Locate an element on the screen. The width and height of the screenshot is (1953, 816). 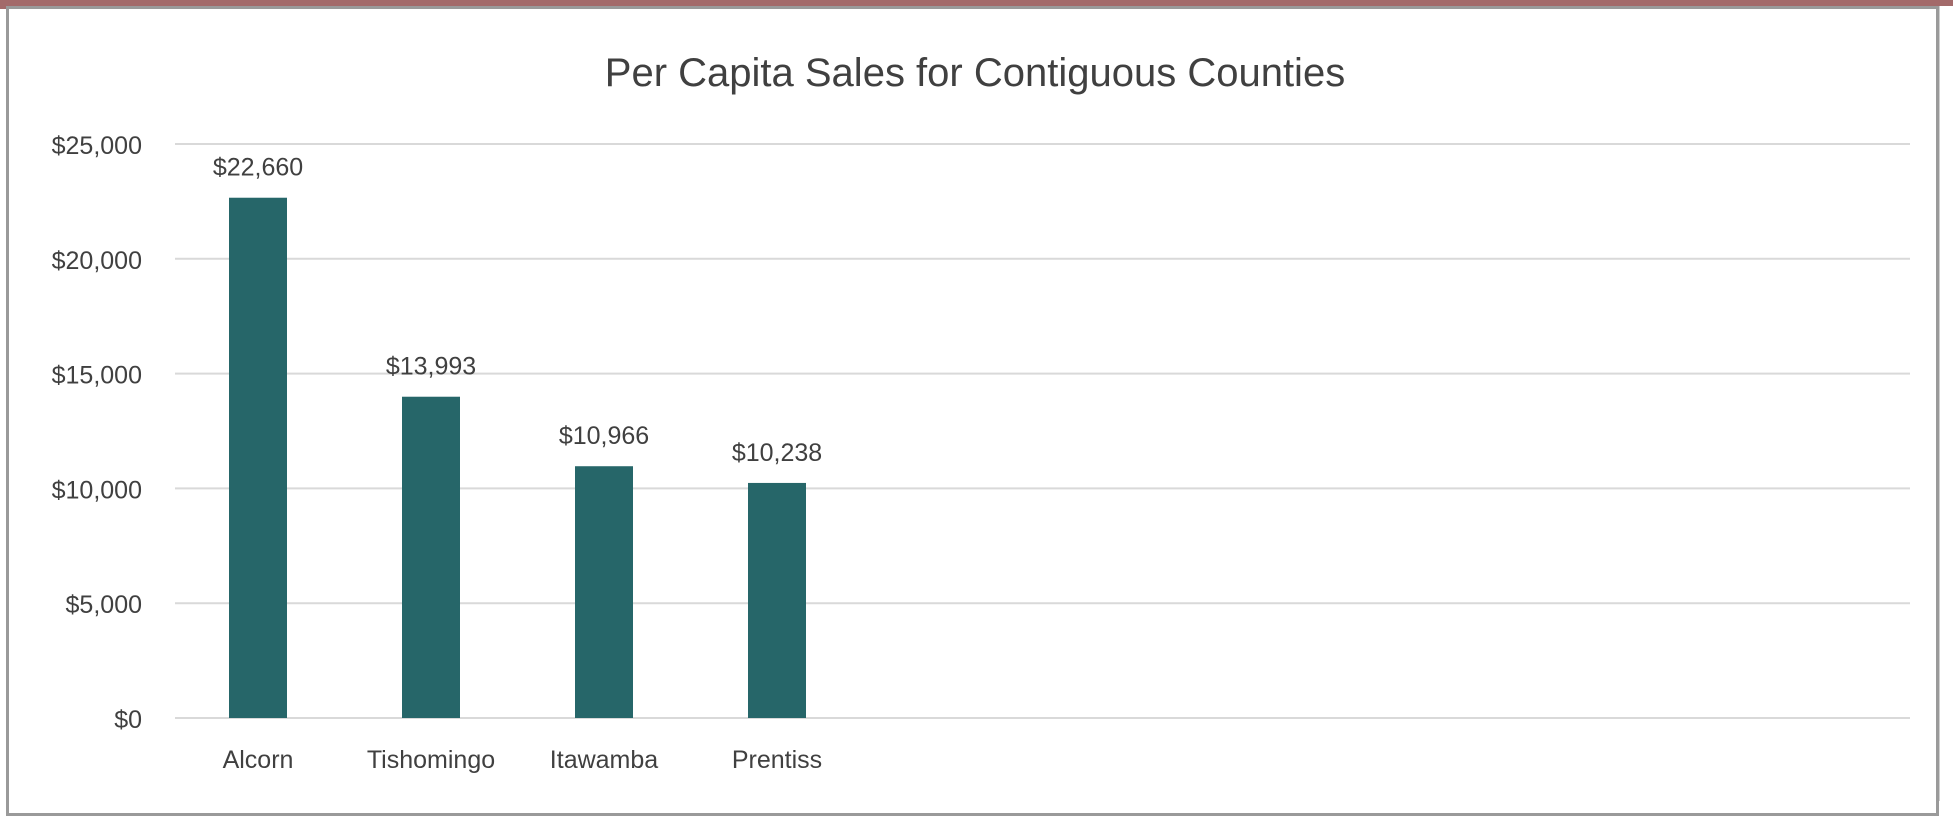
y-tick-label: $15,000 is located at coordinates (97, 376).